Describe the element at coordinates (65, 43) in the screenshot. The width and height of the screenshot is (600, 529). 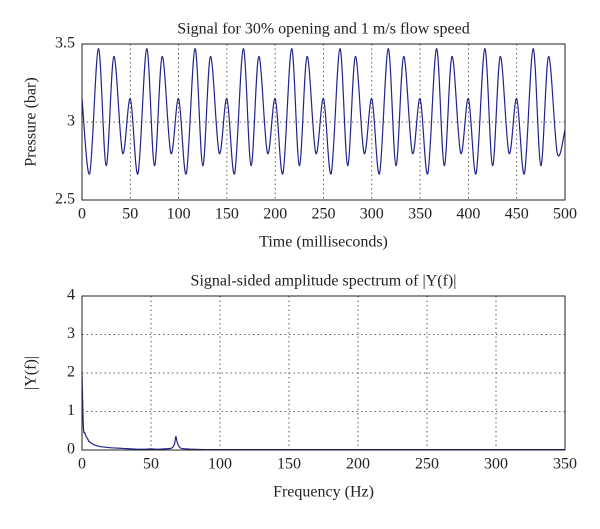
I see `y-tick-label: 3.5` at that location.